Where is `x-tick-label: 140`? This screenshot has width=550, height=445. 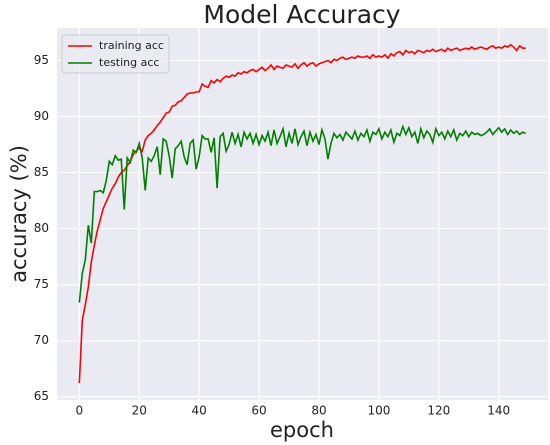
x-tick-label: 140 is located at coordinates (498, 411).